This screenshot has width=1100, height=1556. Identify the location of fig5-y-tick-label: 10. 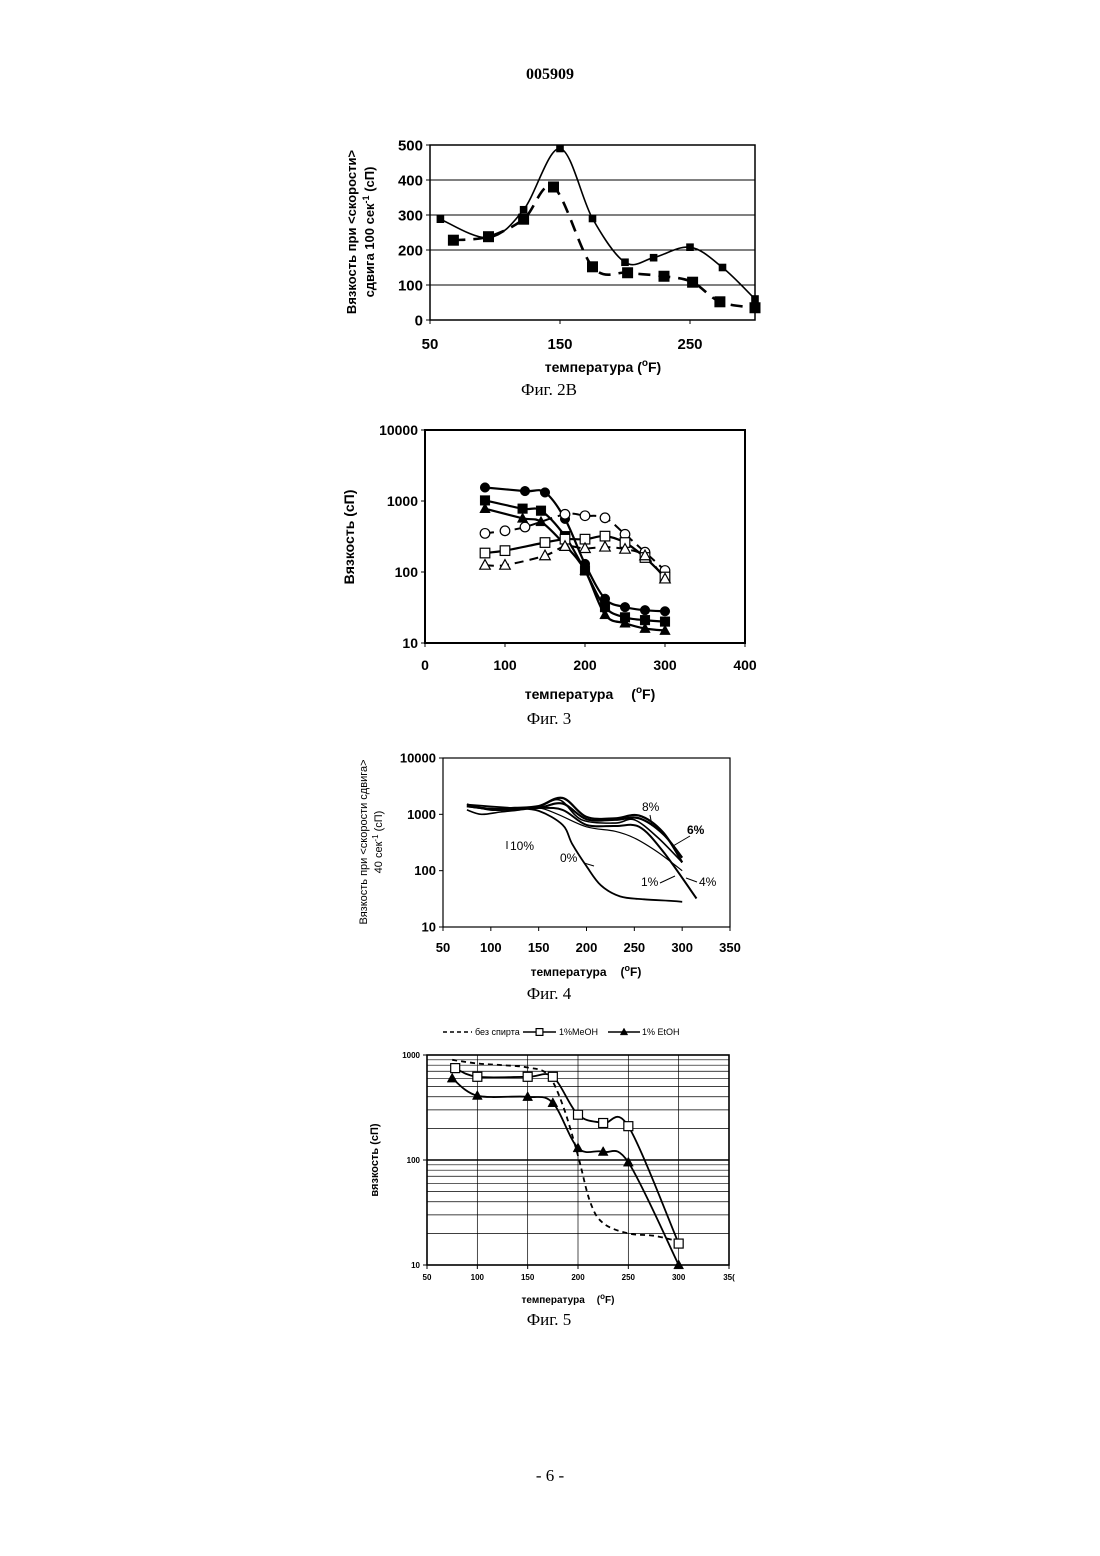
(415, 1265).